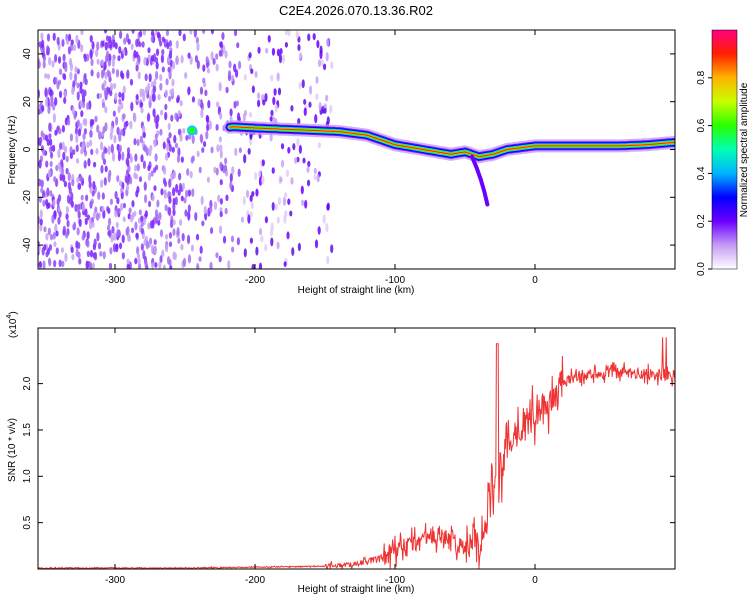 The height and width of the screenshot is (600, 750). What do you see at coordinates (27, 197) in the screenshot?
I see `y-tick-label: -20` at bounding box center [27, 197].